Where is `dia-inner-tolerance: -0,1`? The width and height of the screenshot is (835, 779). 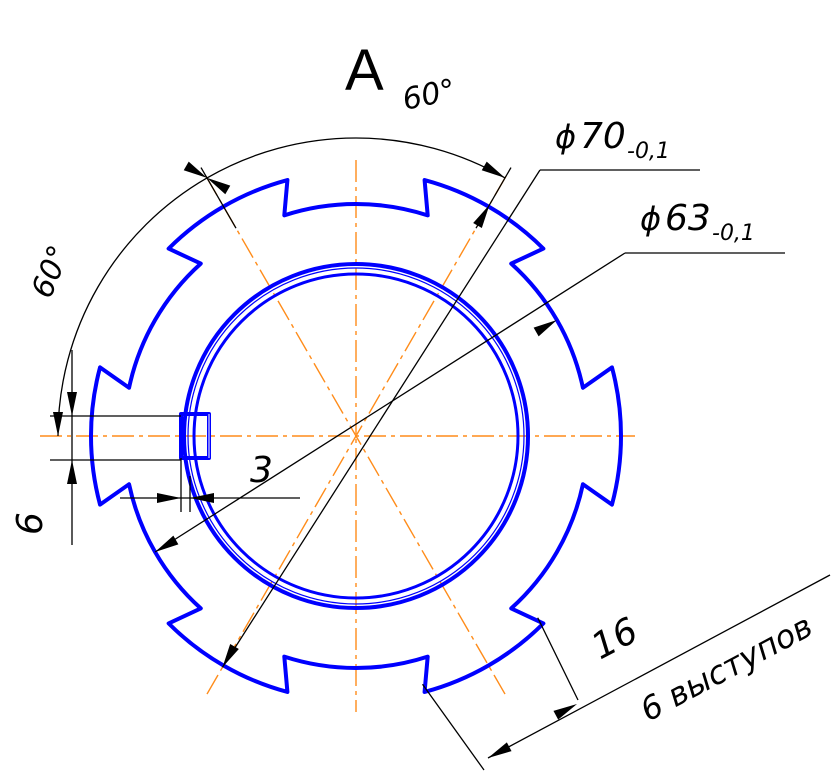
dia-inner-tolerance: -0,1 is located at coordinates (733, 233).